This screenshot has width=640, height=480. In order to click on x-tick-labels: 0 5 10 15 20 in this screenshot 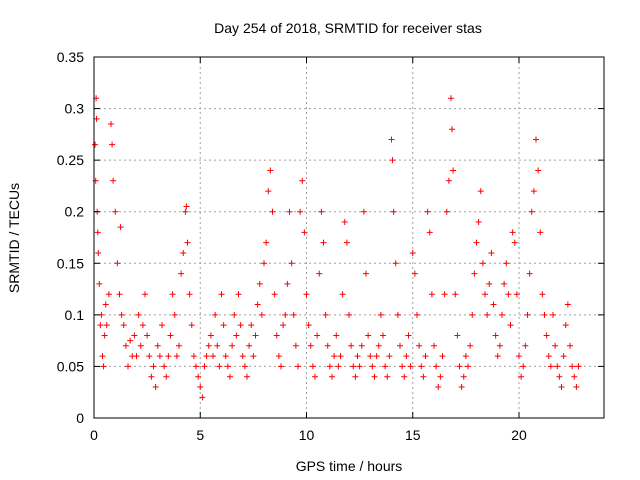, I will do `click(308, 435)`.